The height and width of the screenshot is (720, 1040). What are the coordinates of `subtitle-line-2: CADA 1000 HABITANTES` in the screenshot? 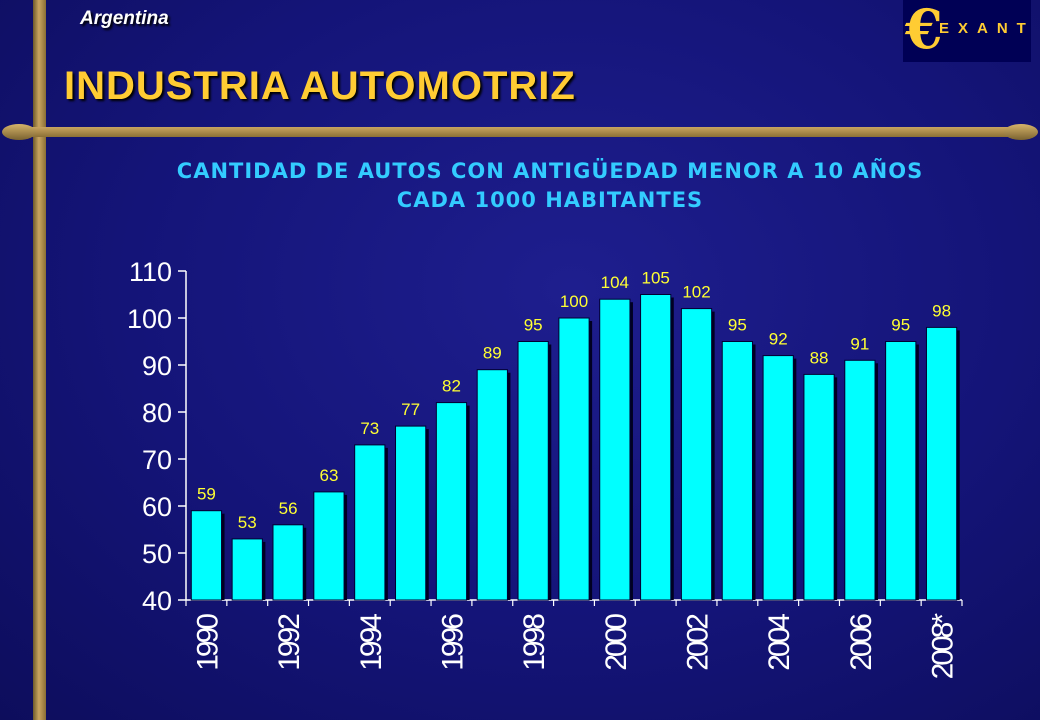 It's located at (550, 200).